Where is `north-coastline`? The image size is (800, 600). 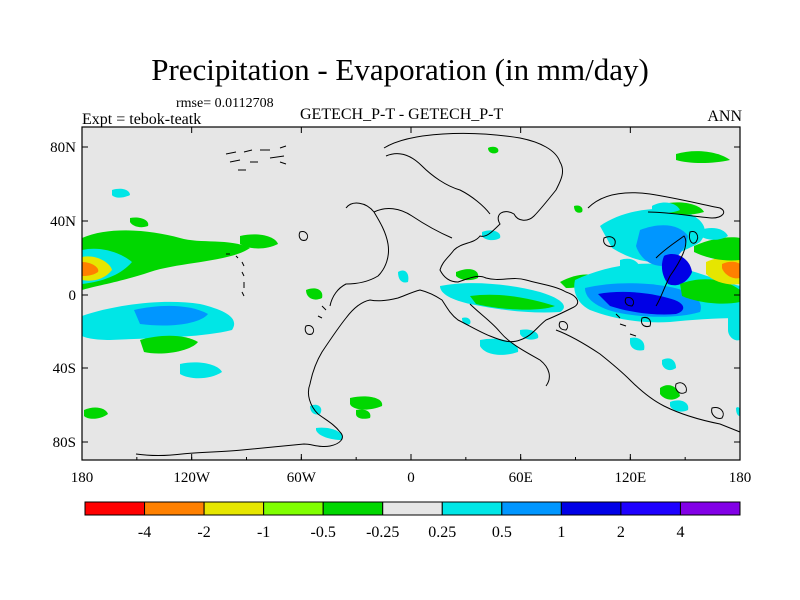
north-coastline is located at coordinates (438, 184).